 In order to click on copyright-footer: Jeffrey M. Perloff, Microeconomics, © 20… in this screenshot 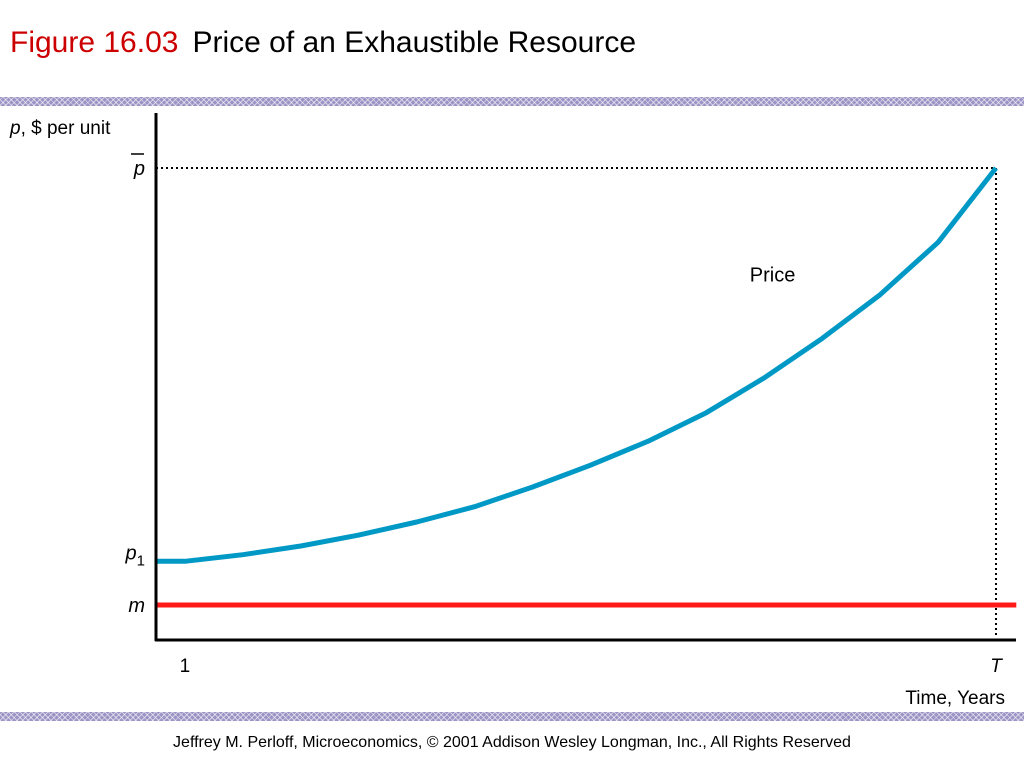, I will do `click(512, 742)`.